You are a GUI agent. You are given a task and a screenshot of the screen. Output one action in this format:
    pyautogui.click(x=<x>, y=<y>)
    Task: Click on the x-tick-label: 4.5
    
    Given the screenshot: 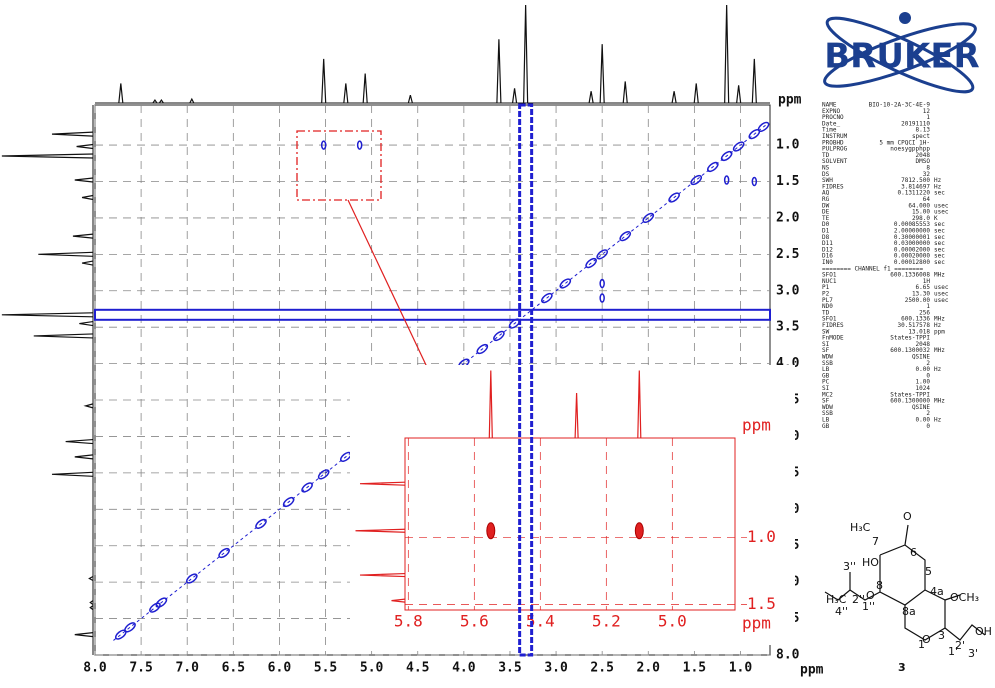 What is the action you would take?
    pyautogui.click(x=417, y=668)
    